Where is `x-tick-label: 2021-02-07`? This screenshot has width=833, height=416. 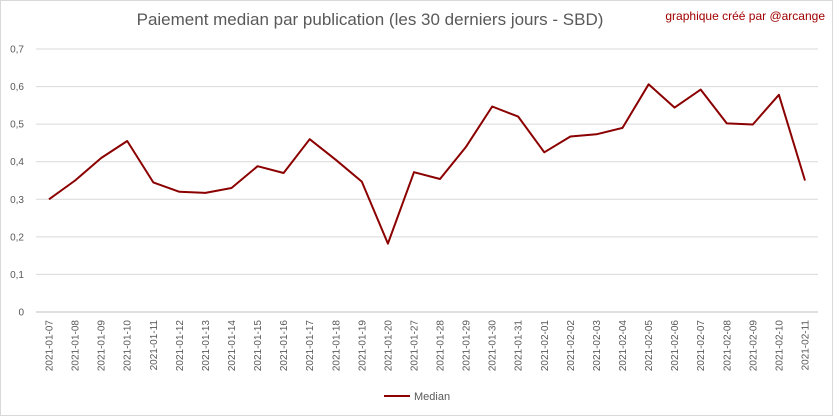 x-tick-label: 2021-02-07 is located at coordinates (701, 346).